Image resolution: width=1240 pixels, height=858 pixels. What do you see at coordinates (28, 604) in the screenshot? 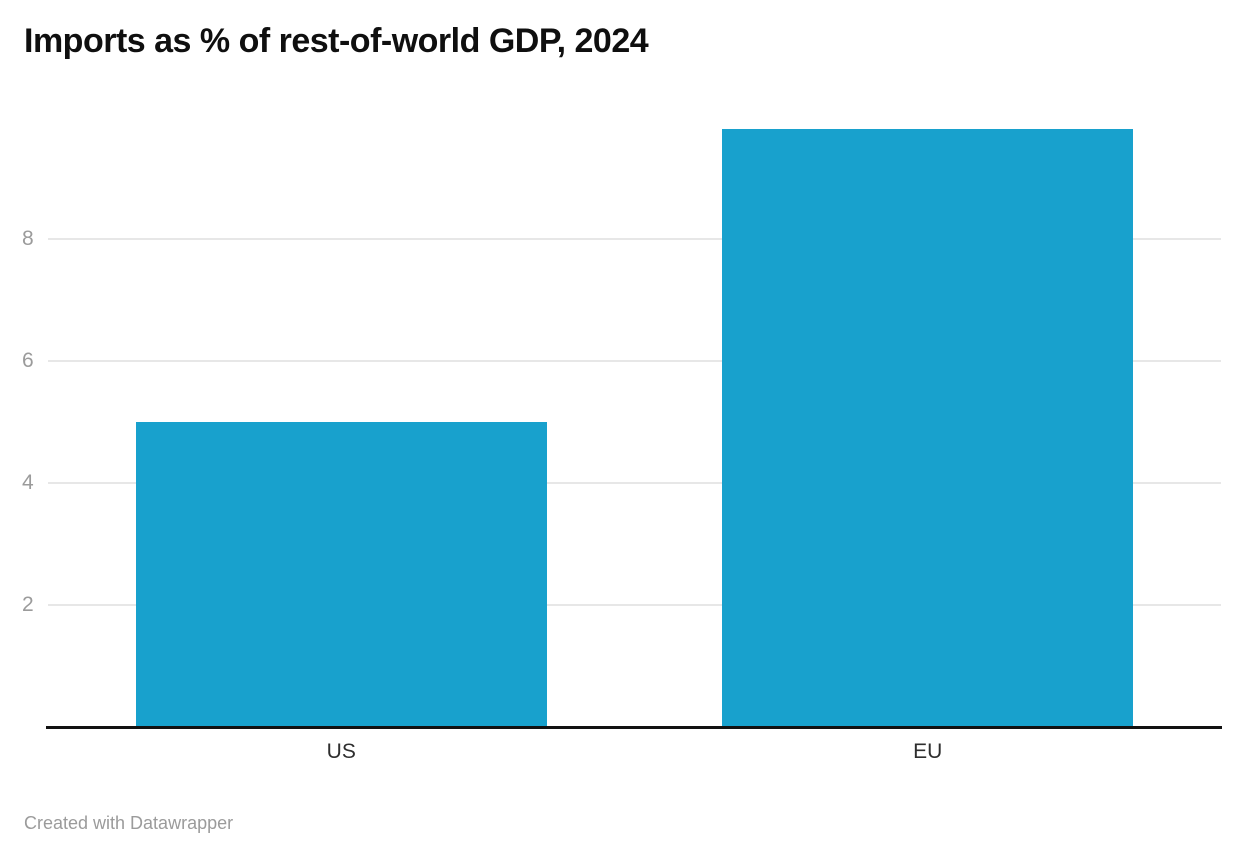
I see `y-tick-label: 2` at bounding box center [28, 604].